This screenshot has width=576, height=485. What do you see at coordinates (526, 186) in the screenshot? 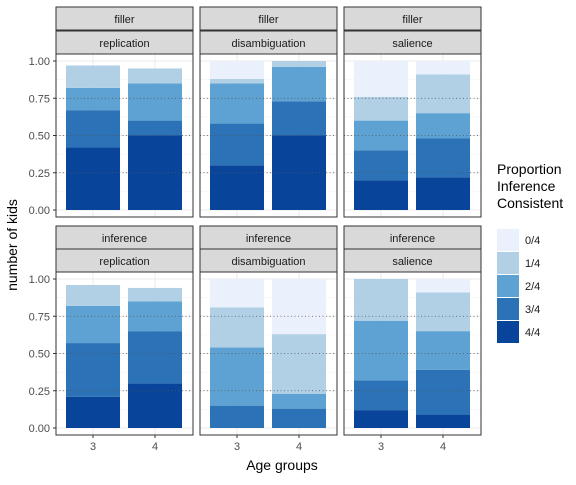
I see `legend-title: Inference` at bounding box center [526, 186].